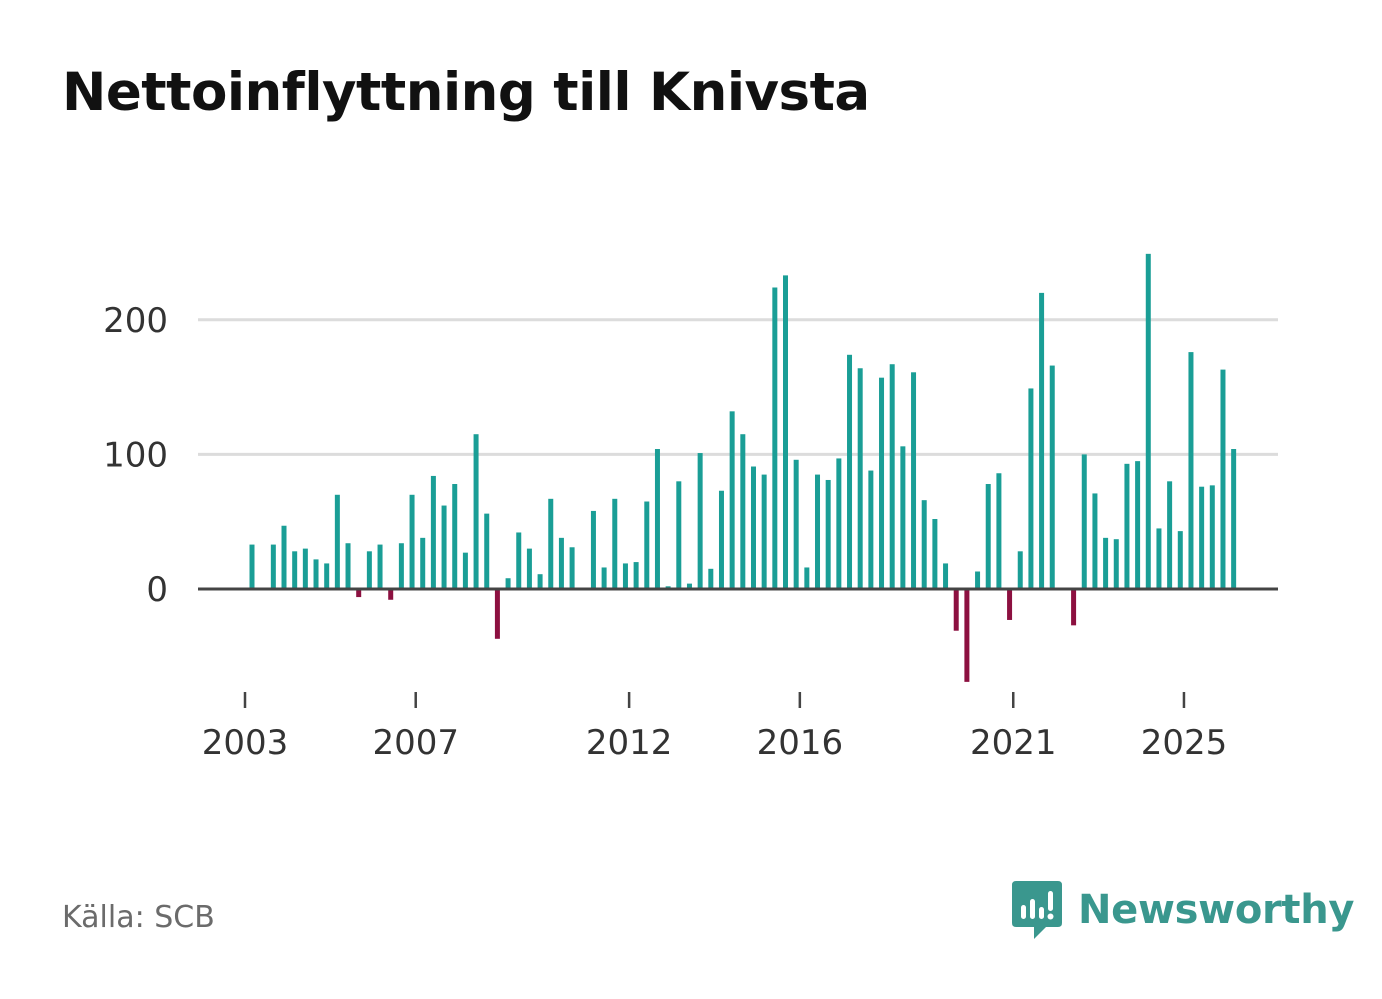  I want to click on gridlines, so click(738, 387).